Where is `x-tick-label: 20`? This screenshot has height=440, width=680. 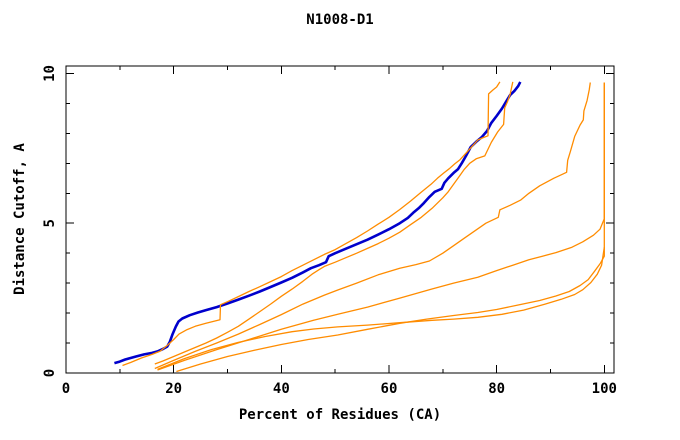
x-tick-label: 20 is located at coordinates (173, 389).